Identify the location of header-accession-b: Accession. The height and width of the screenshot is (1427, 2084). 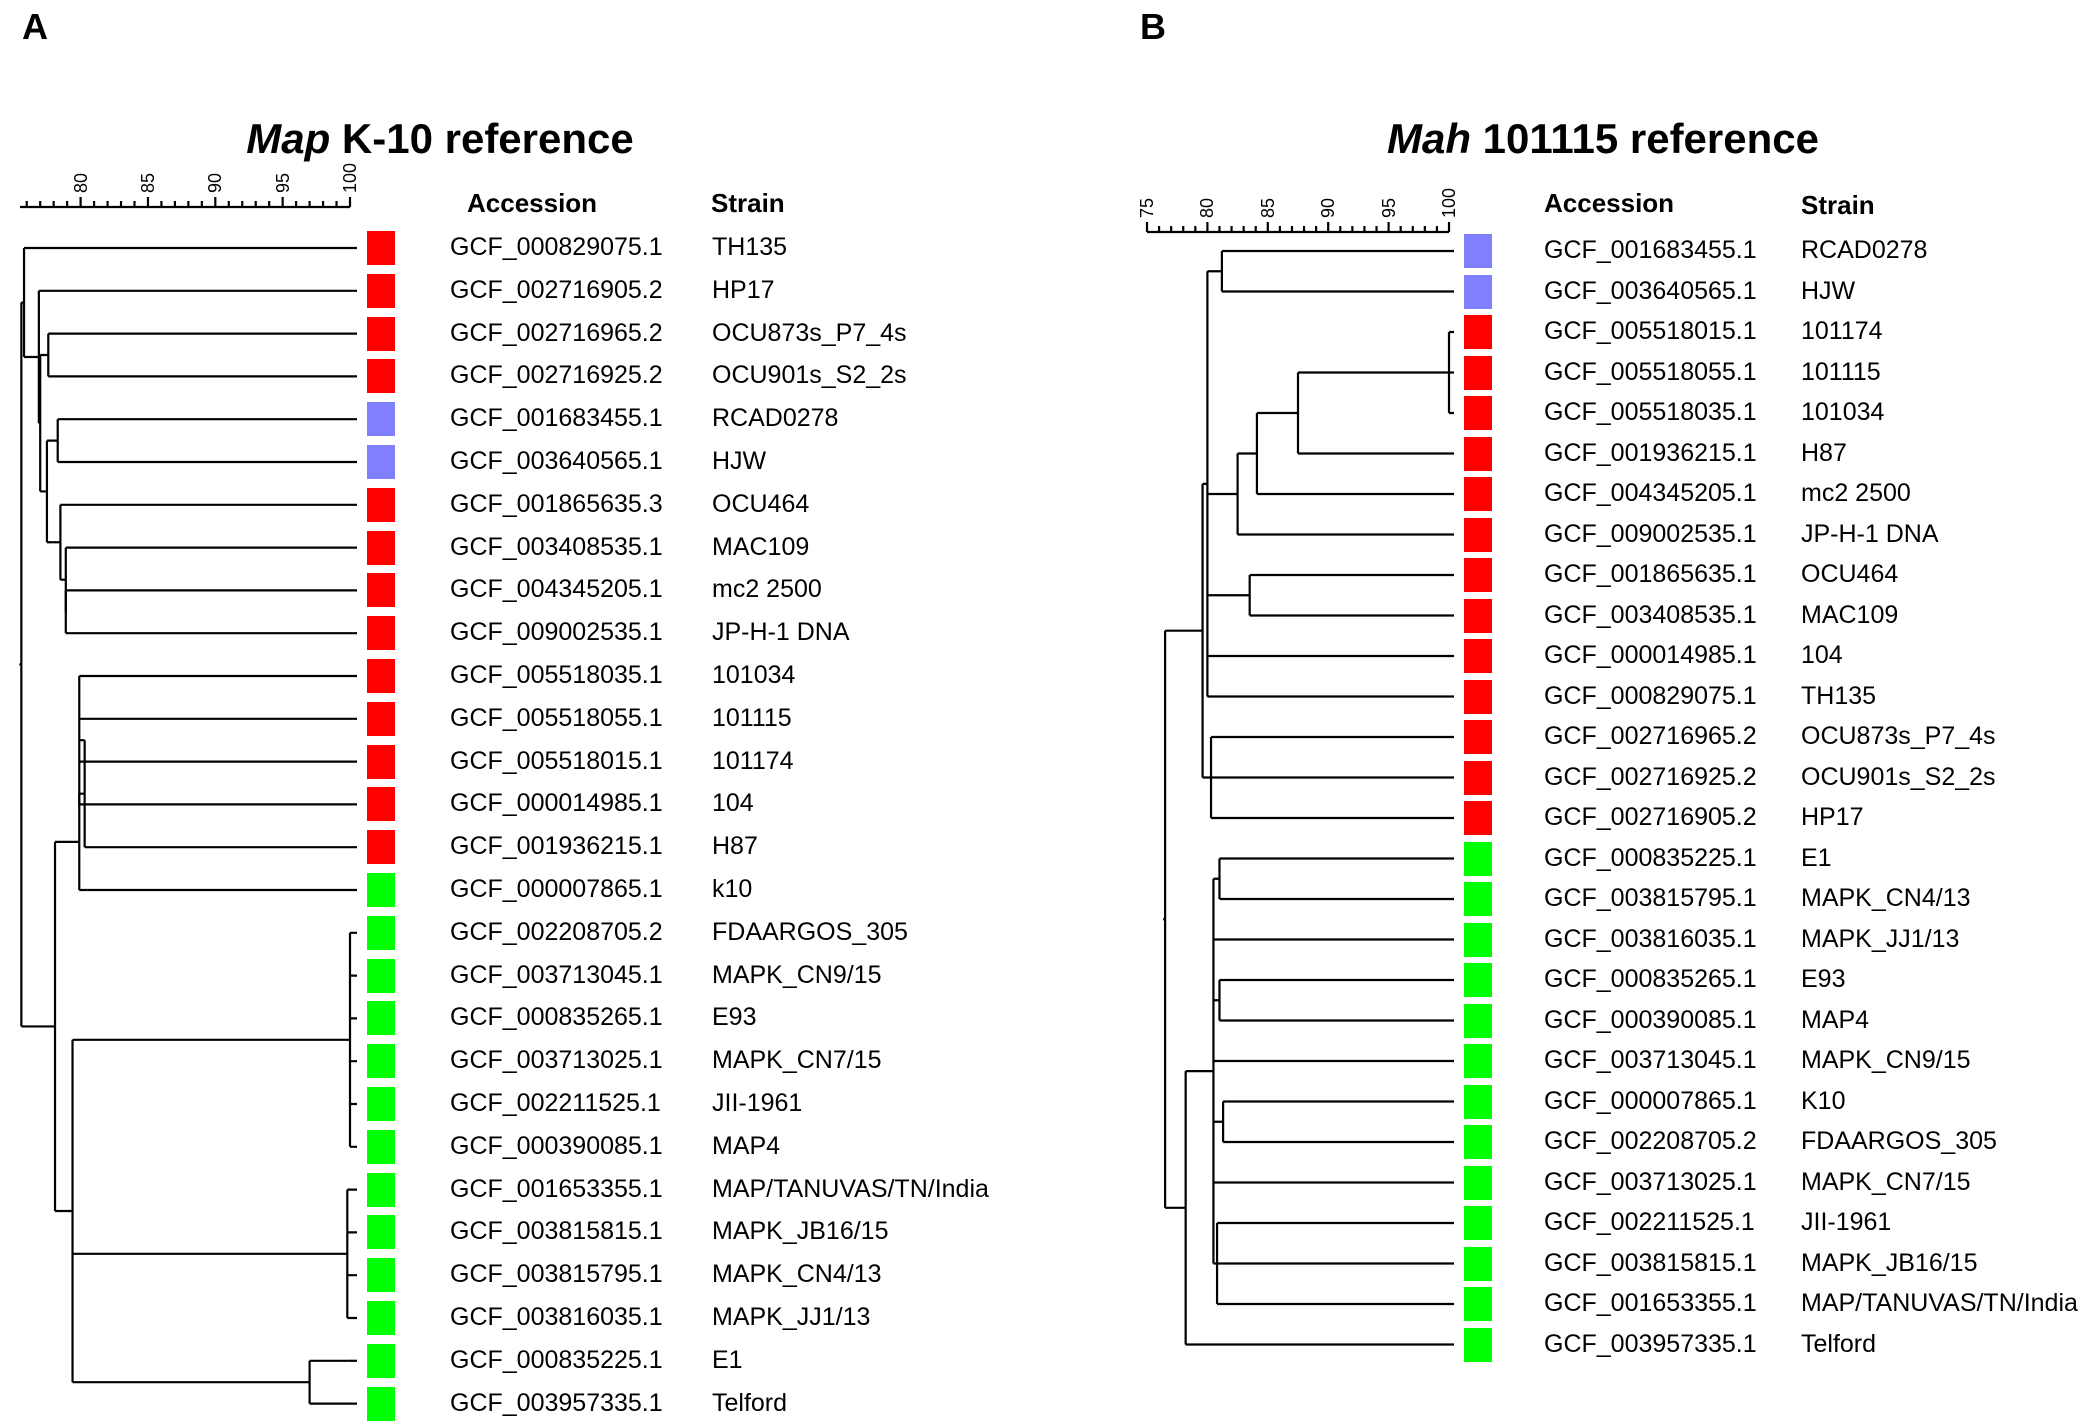
(1609, 203).